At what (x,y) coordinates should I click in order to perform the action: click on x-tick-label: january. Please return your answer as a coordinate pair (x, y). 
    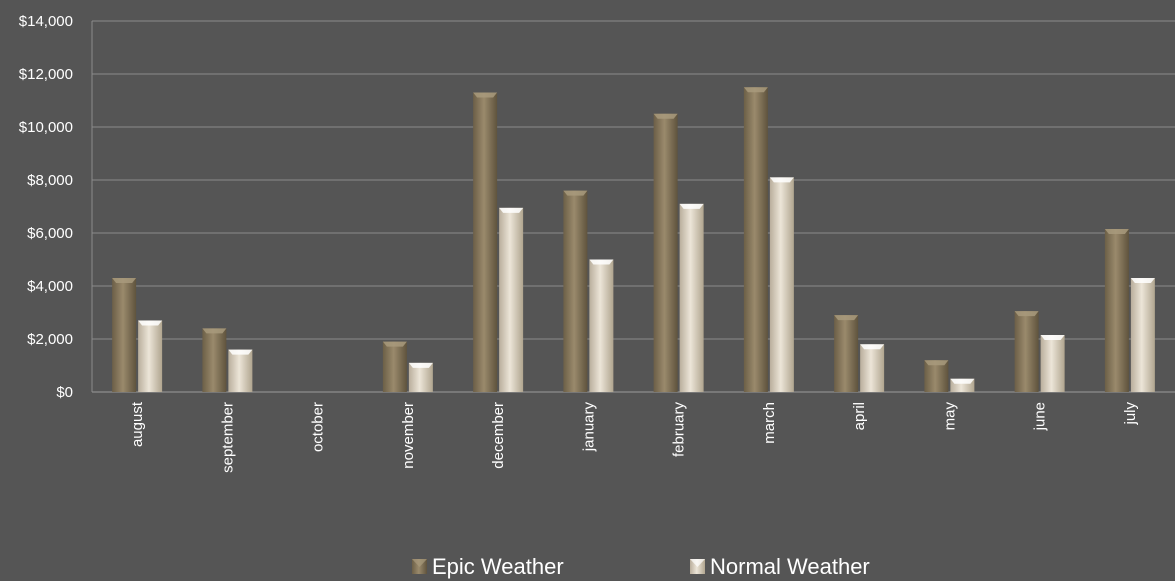
    Looking at the image, I should click on (588, 427).